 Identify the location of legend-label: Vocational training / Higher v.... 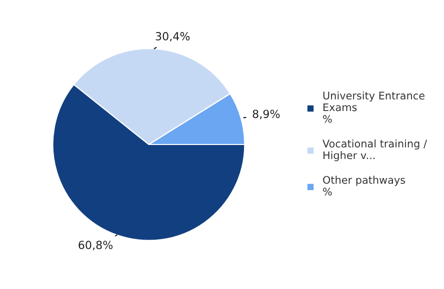
(374, 150).